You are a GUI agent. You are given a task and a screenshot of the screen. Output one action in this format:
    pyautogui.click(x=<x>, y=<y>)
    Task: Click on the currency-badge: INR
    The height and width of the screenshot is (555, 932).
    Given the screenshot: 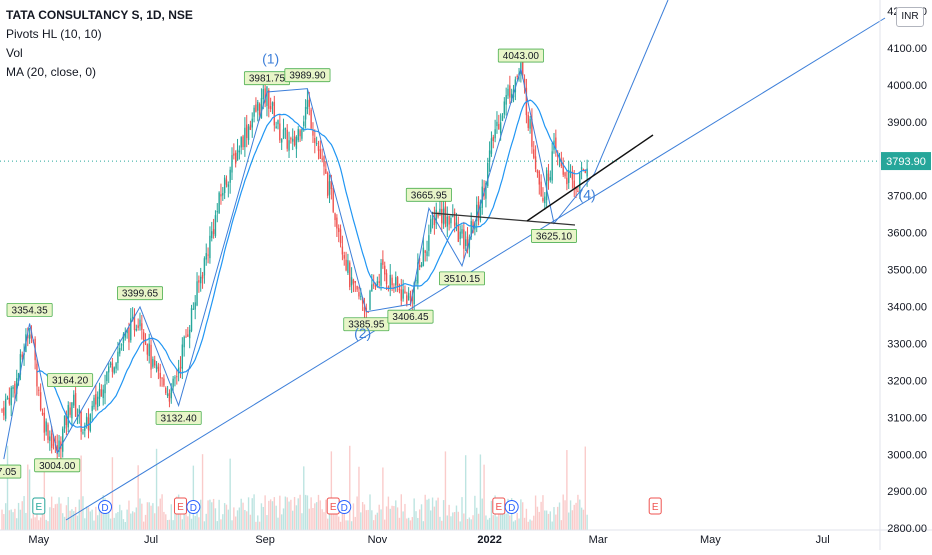 What is the action you would take?
    pyautogui.click(x=910, y=17)
    